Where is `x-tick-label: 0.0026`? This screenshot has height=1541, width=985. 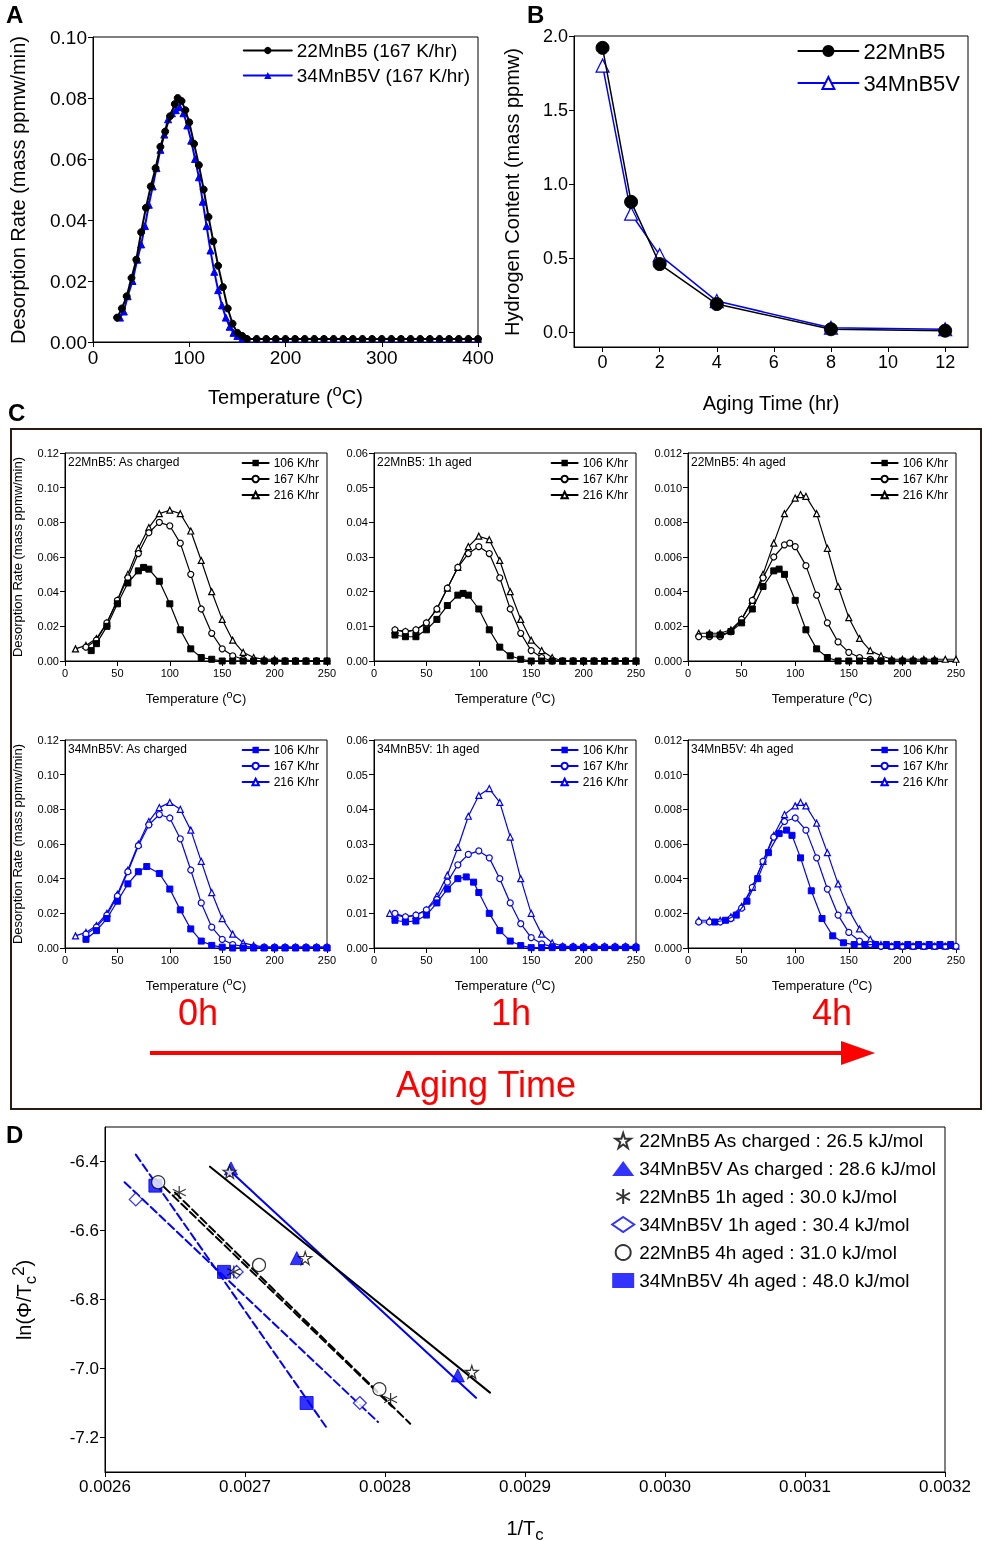
x-tick-label: 0.0026 is located at coordinates (105, 1486).